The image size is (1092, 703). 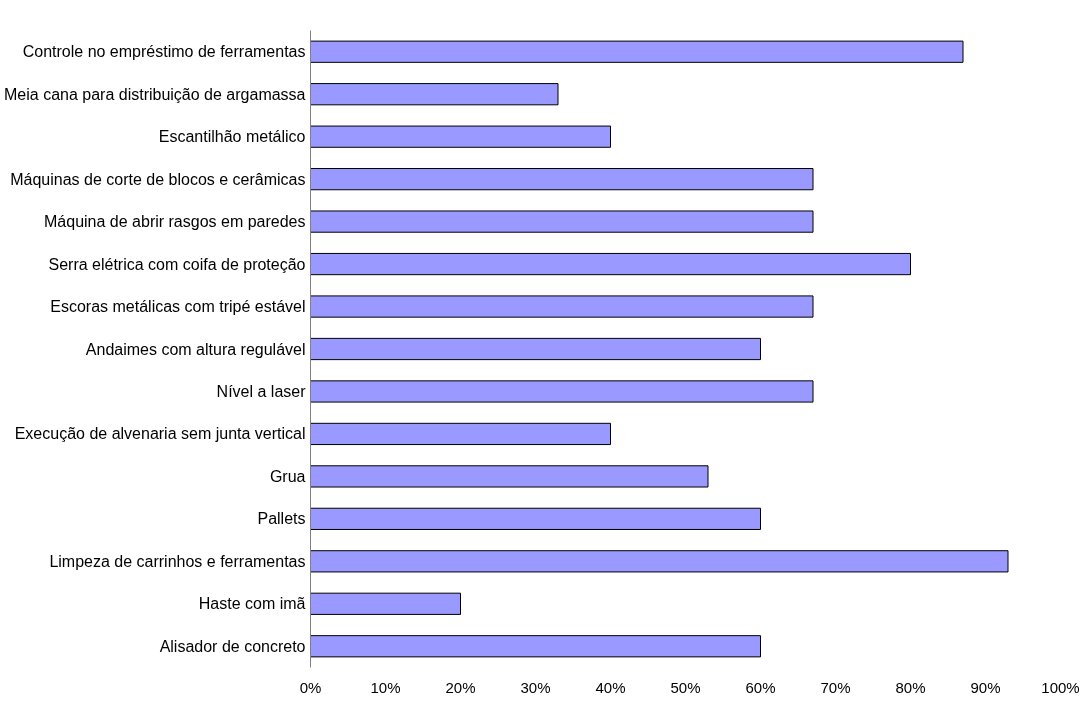 What do you see at coordinates (287, 476) in the screenshot?
I see `y-tick-label: Grua` at bounding box center [287, 476].